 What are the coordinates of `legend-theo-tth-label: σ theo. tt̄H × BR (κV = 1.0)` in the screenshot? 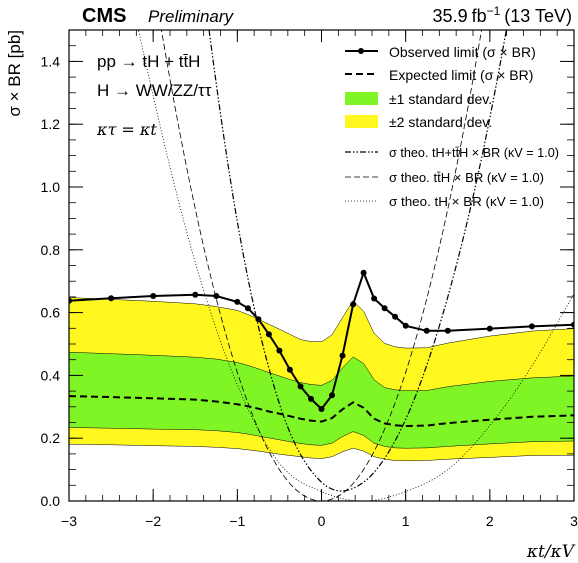 It's located at (466, 178).